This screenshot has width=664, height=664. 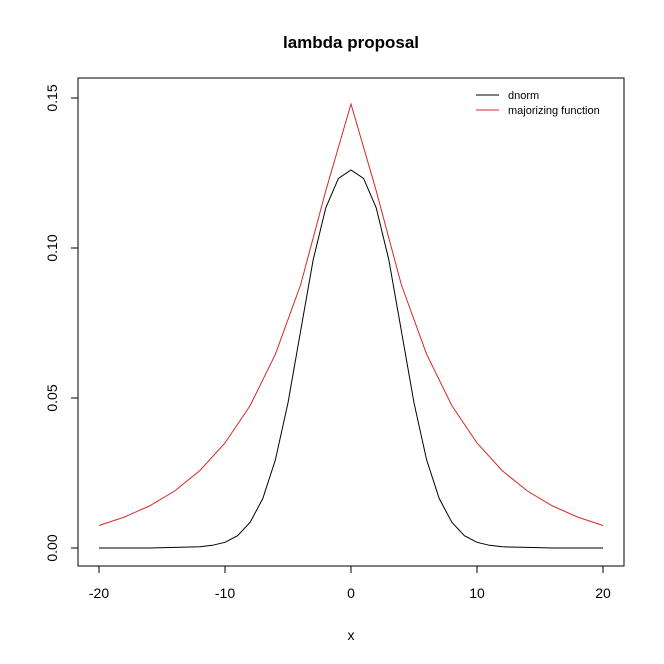 I want to click on y-tick-label: 0.00, so click(x=52, y=547).